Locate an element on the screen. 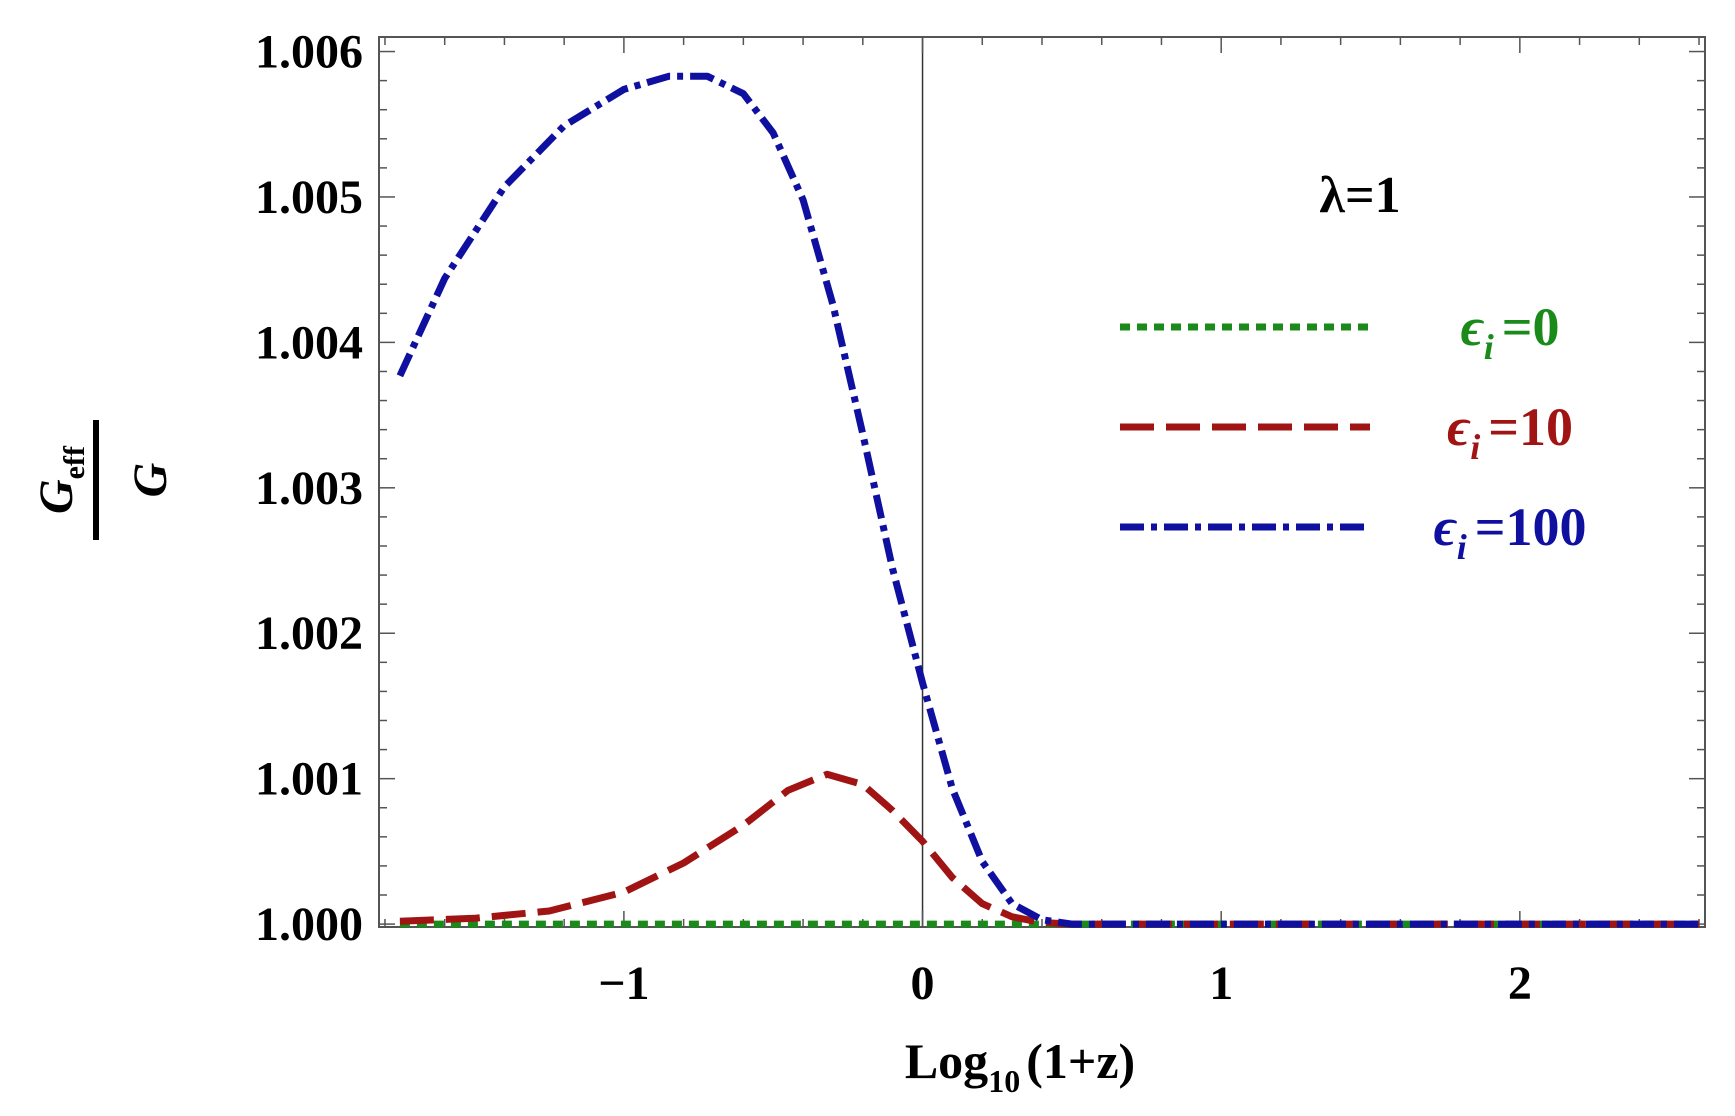 This screenshot has width=1735, height=1116. y-tick-label: 1.002 is located at coordinates (309, 633).